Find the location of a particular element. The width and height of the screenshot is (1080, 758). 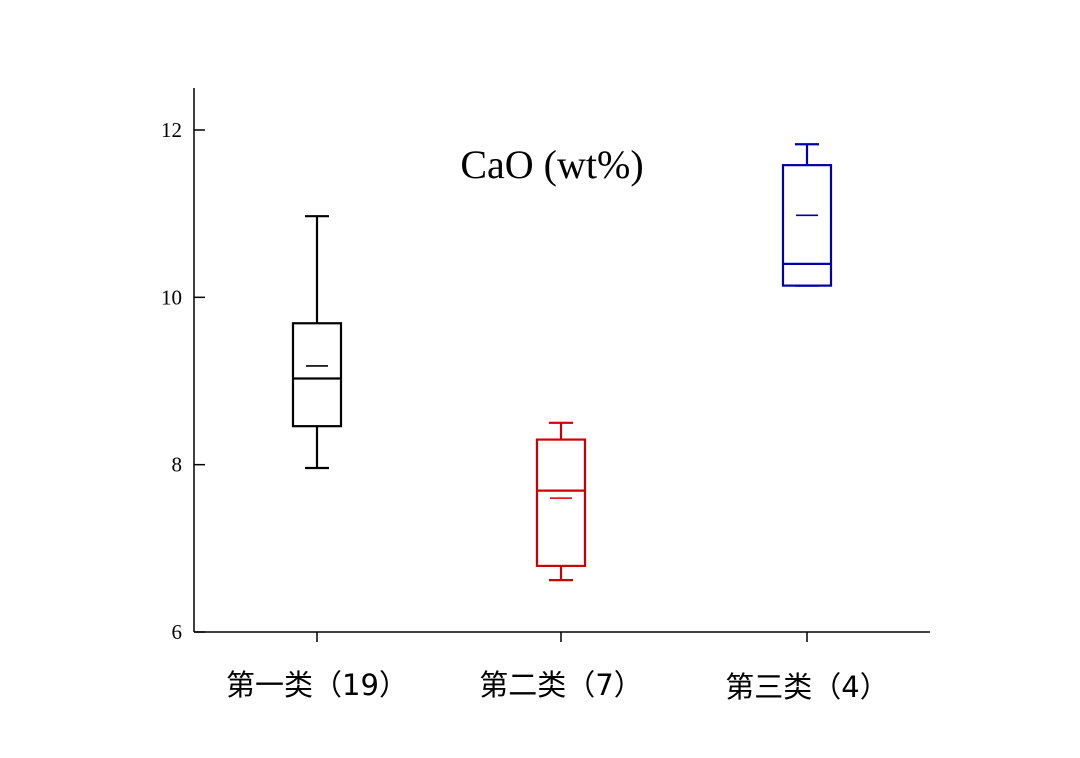

x-category-label: 第一类（19） is located at coordinates (317, 685).